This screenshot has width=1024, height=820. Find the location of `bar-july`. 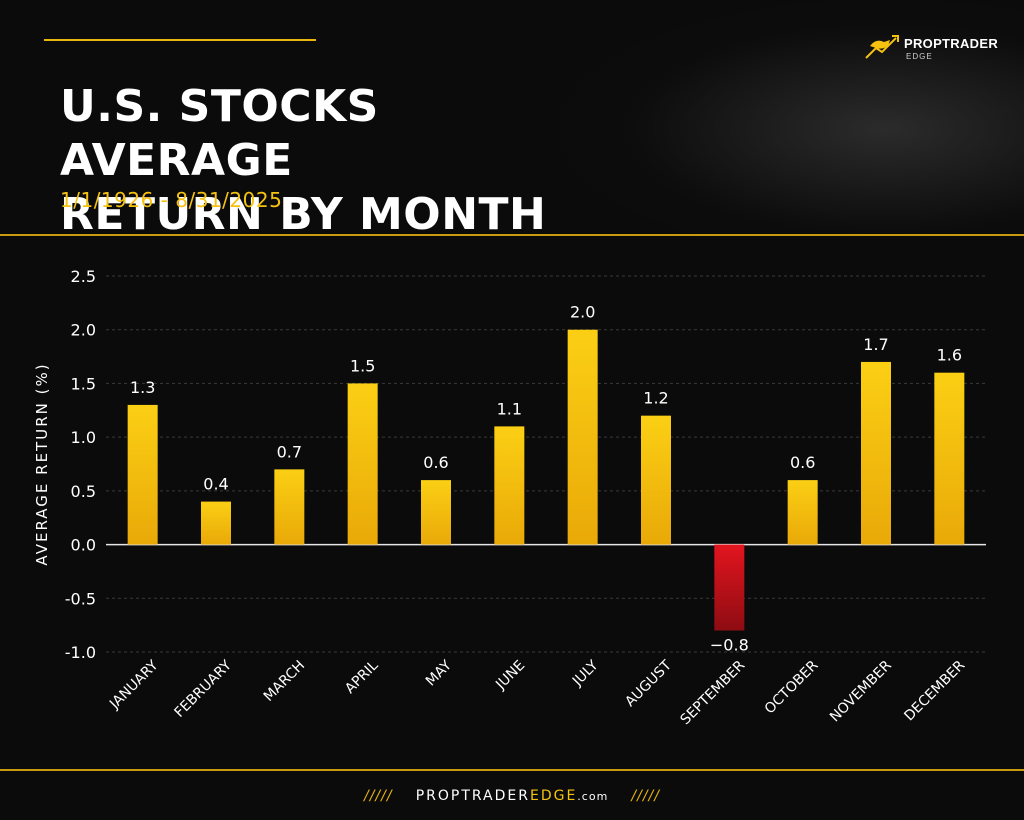

bar-july is located at coordinates (582, 437).